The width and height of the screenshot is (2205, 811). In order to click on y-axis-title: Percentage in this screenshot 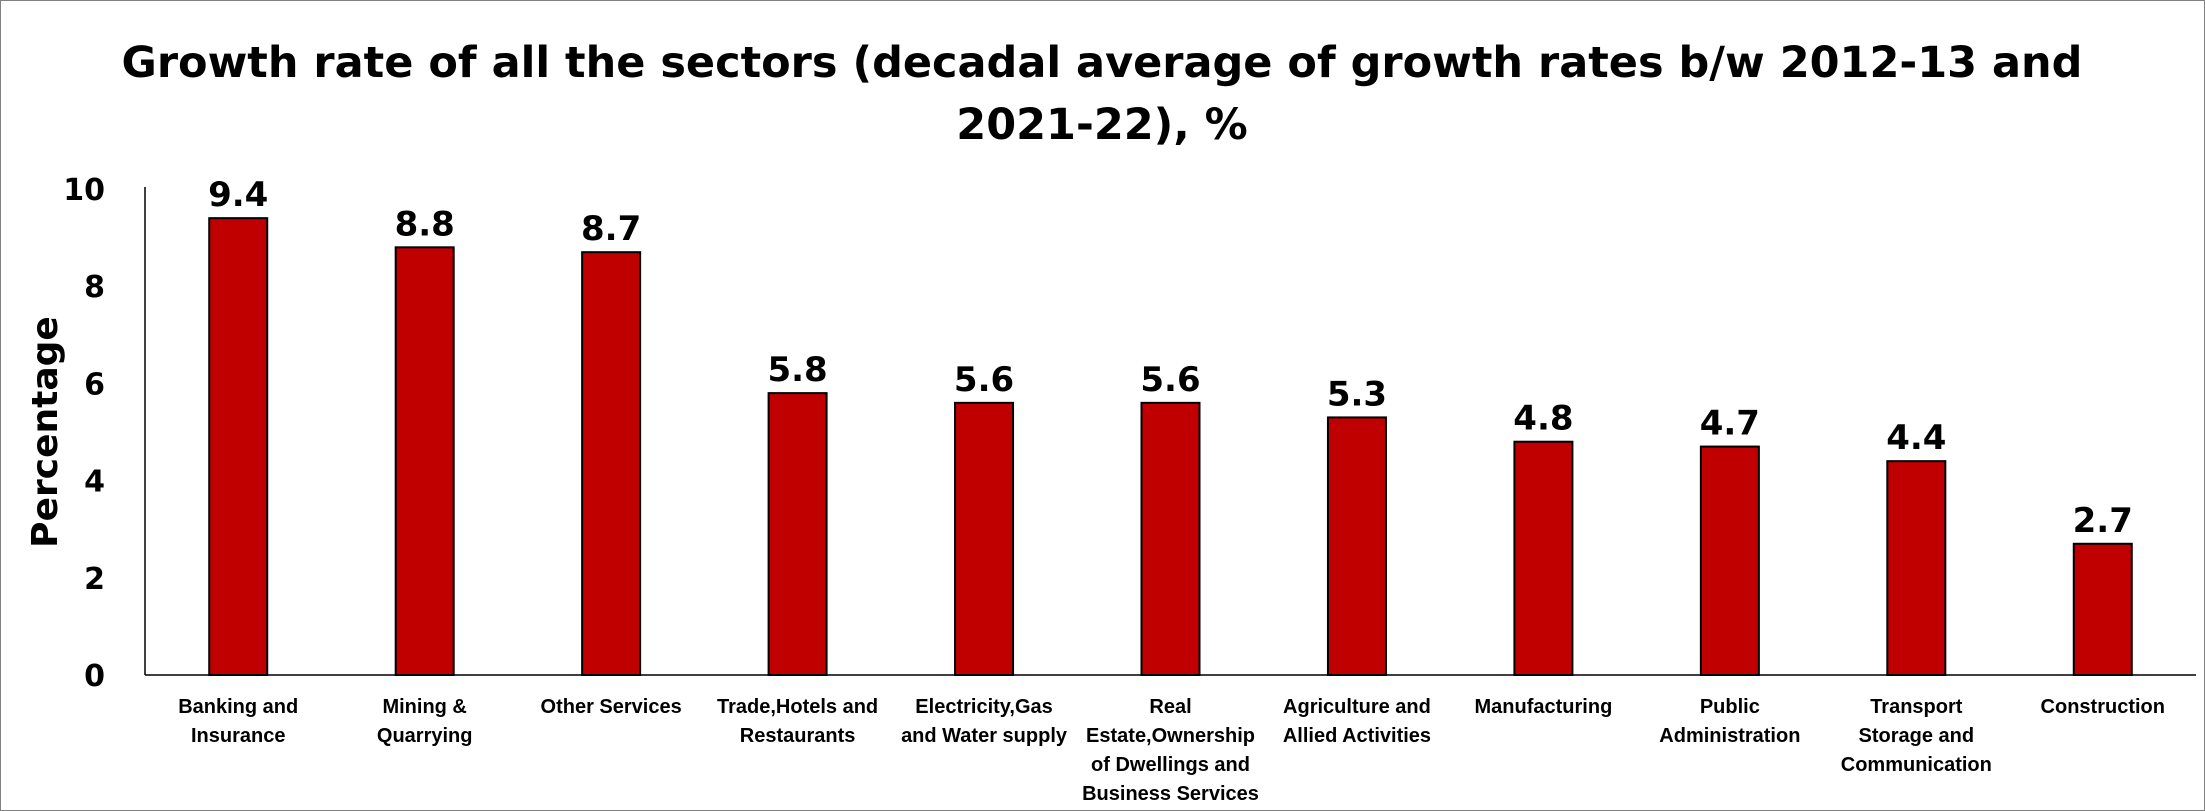, I will do `click(45, 432)`.